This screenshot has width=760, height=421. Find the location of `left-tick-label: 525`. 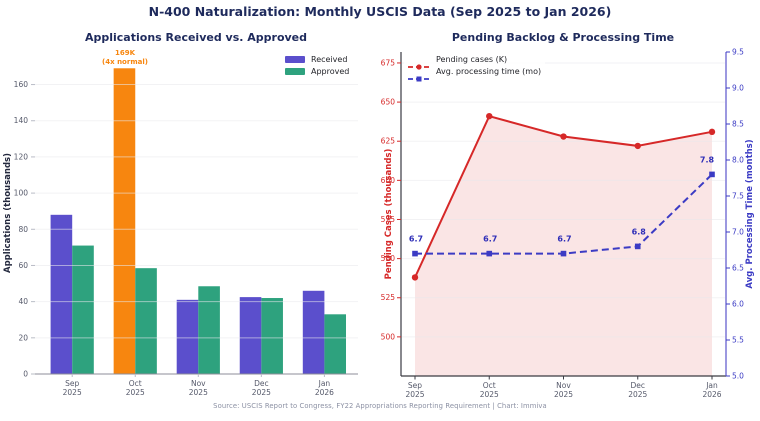

left-tick-label: 525 is located at coordinates (388, 297).